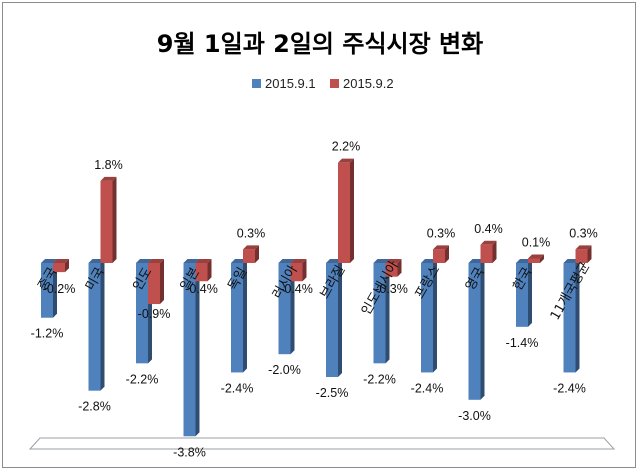  I want to click on data-label-s1-0: -1.2%, so click(47, 334).